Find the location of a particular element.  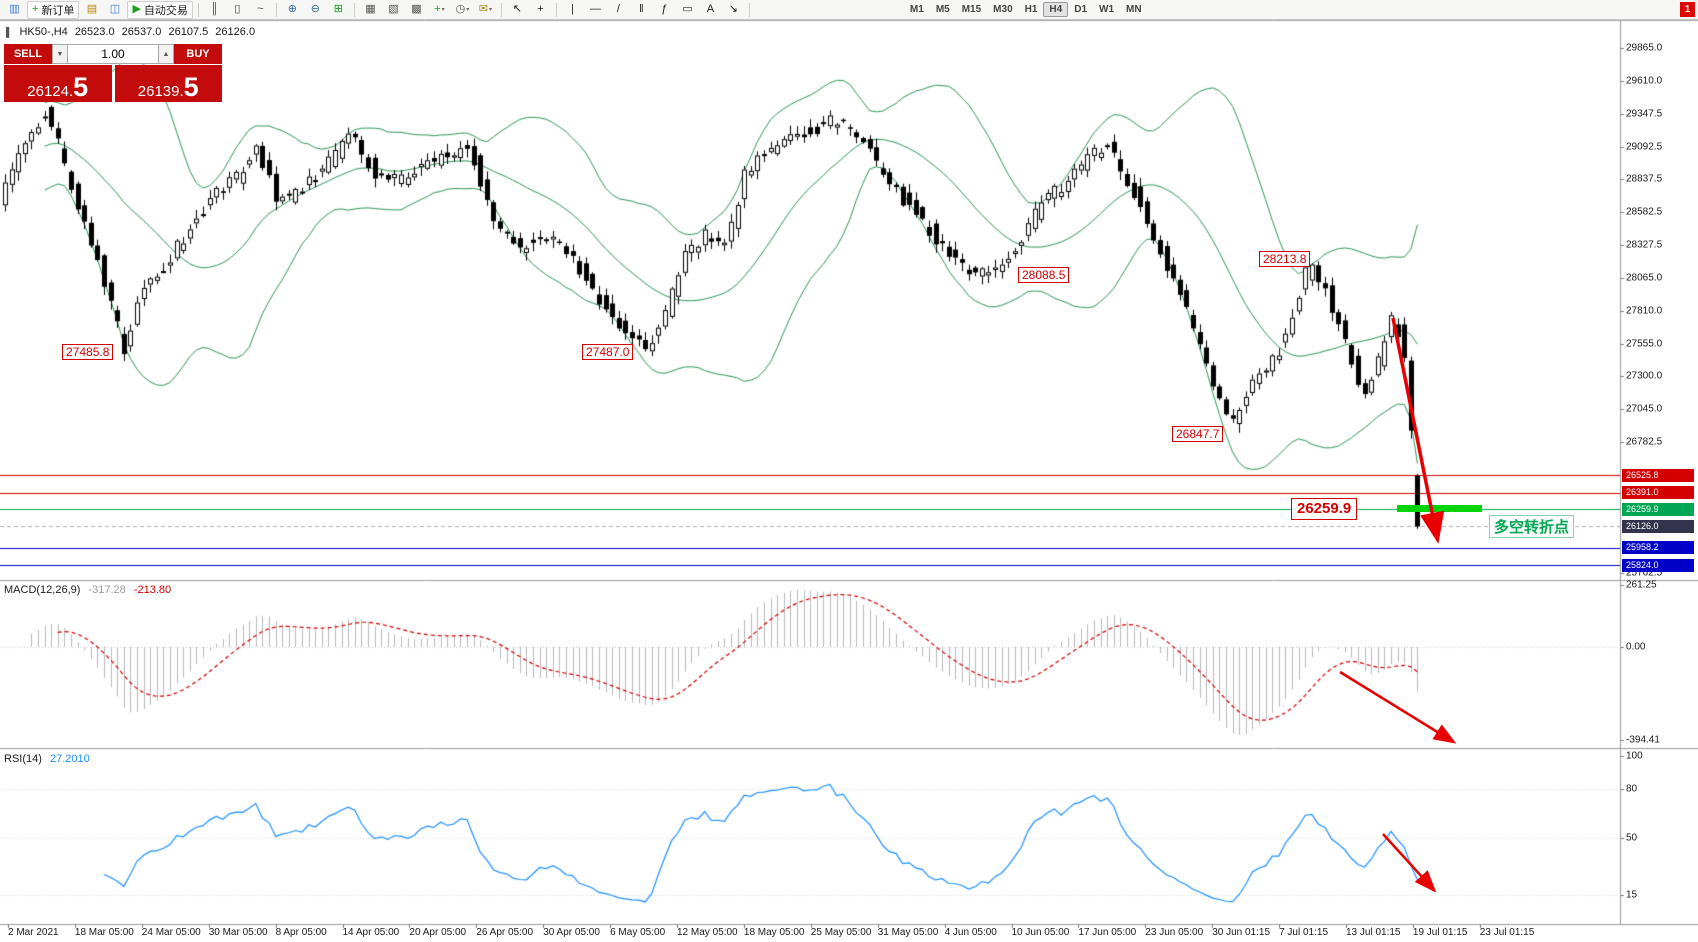

arrange-windows-icon: ▩ is located at coordinates (416, 10).